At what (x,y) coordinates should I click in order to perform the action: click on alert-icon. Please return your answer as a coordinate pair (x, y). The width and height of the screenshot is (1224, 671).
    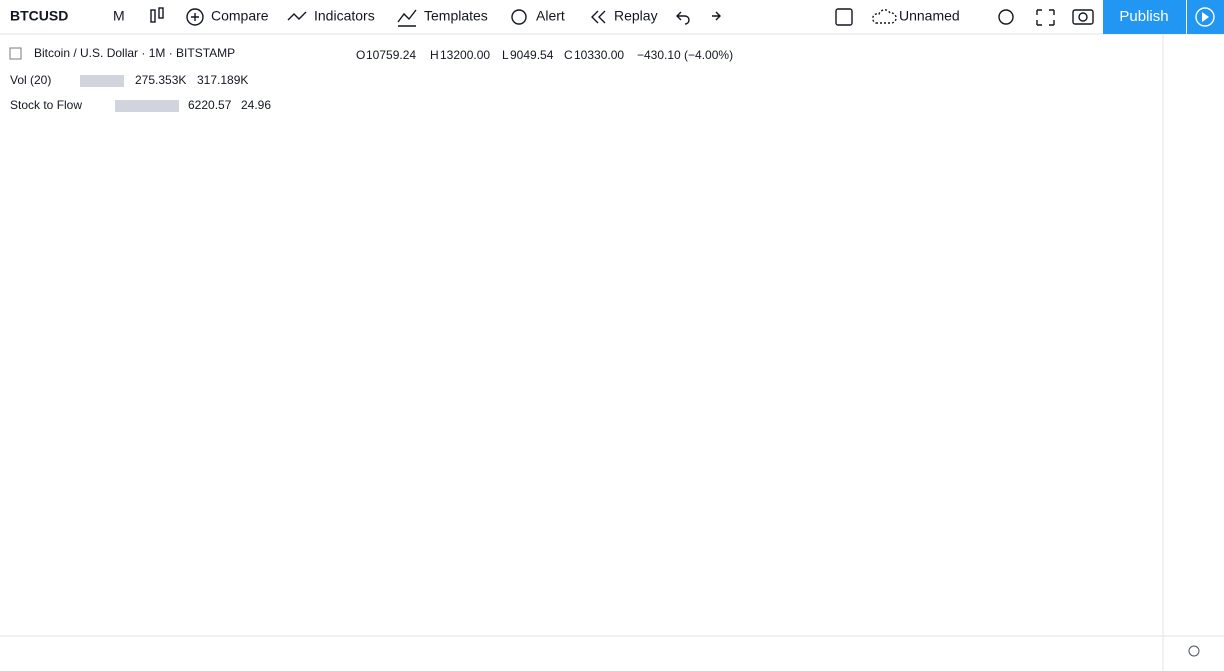
    Looking at the image, I should click on (519, 17).